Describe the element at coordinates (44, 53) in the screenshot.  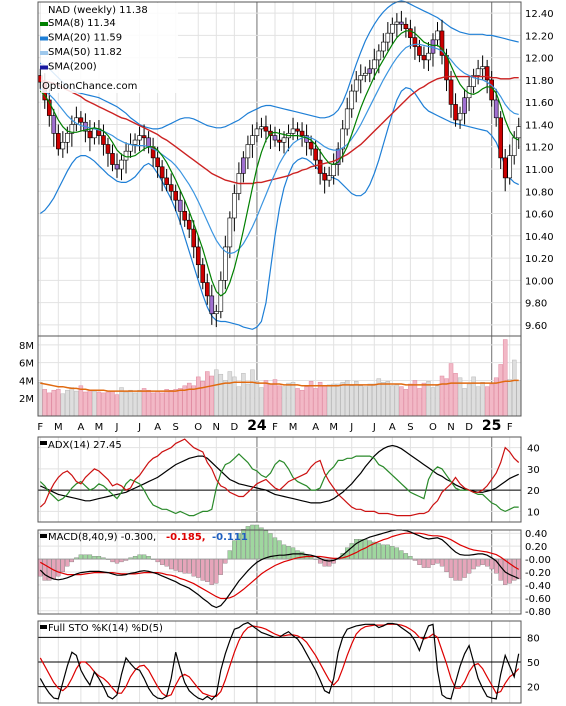
I see `legend-swatch` at that location.